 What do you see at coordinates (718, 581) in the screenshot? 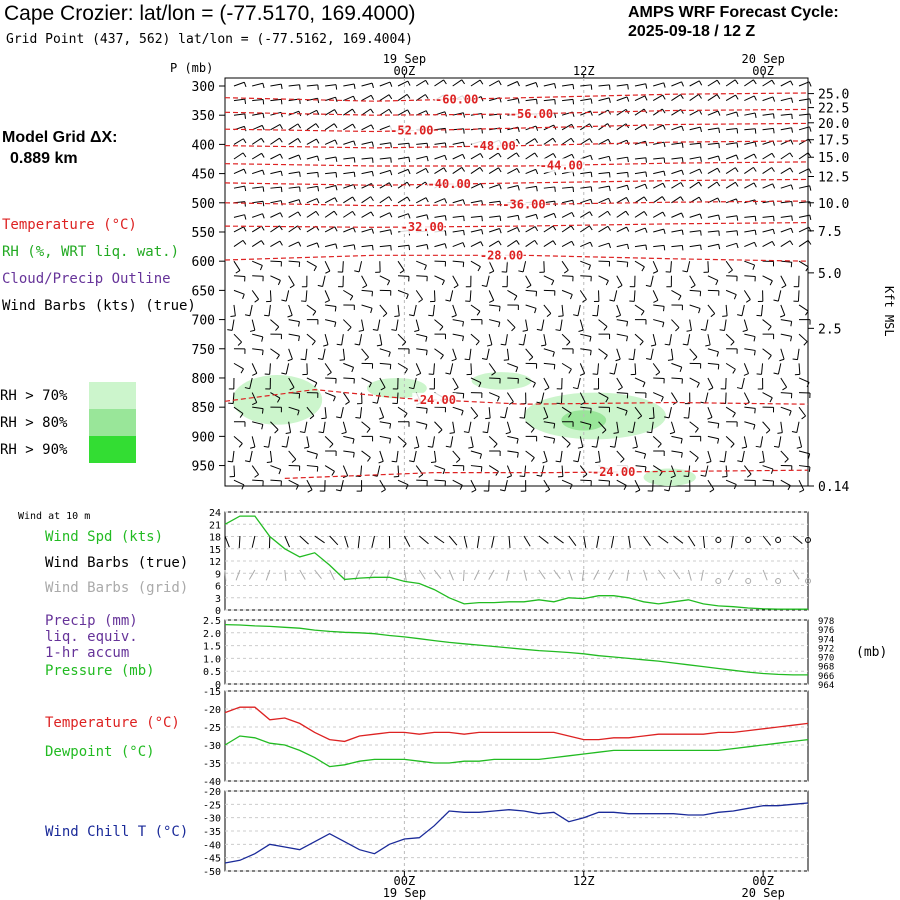
I see `calm-circle-grid` at bounding box center [718, 581].